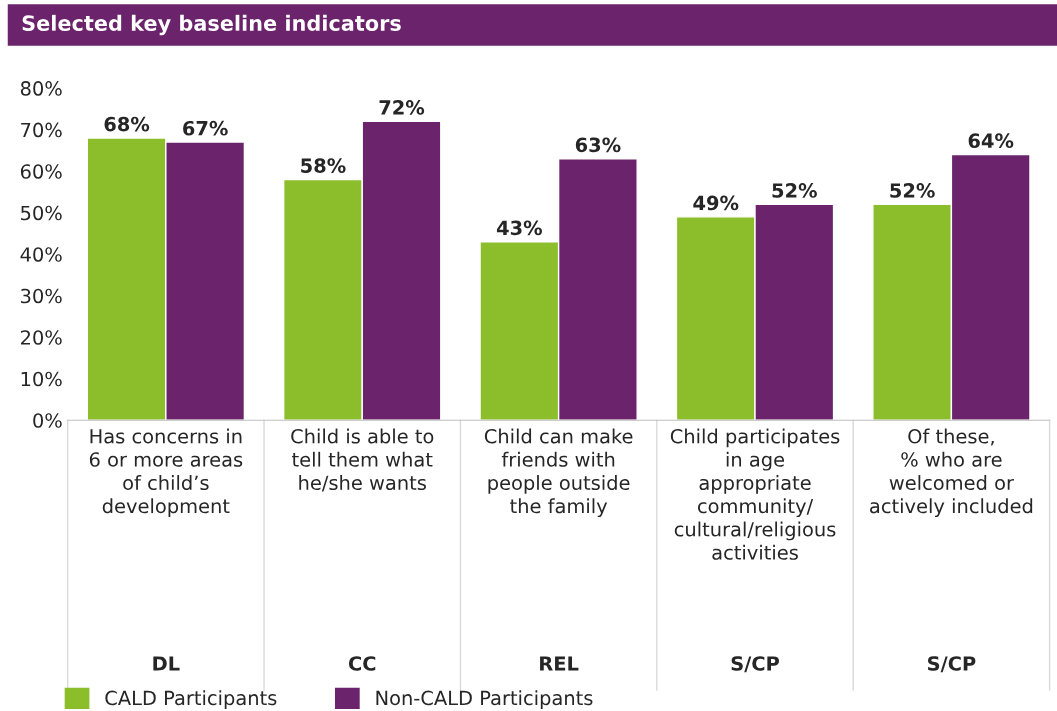  What do you see at coordinates (41, 171) in the screenshot?
I see `y-tick-label: 60%` at bounding box center [41, 171].